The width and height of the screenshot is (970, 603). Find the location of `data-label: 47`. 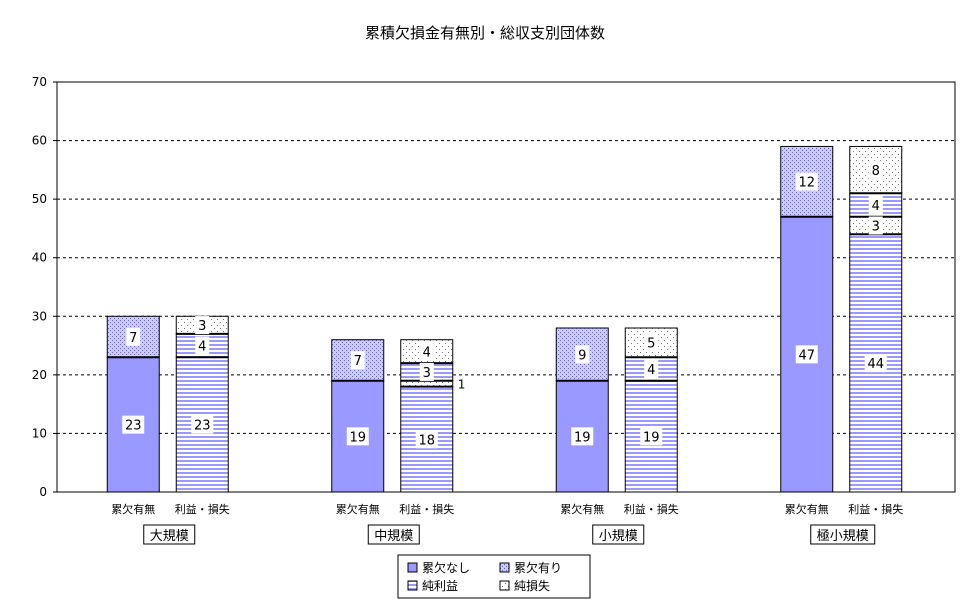

data-label: 47 is located at coordinates (806, 355).